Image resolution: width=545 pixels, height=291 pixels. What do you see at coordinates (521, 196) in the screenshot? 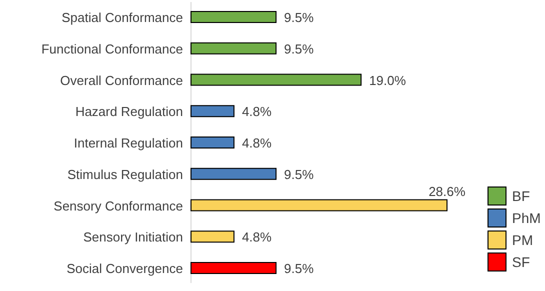
I see `legend-label: BF` at bounding box center [521, 196].